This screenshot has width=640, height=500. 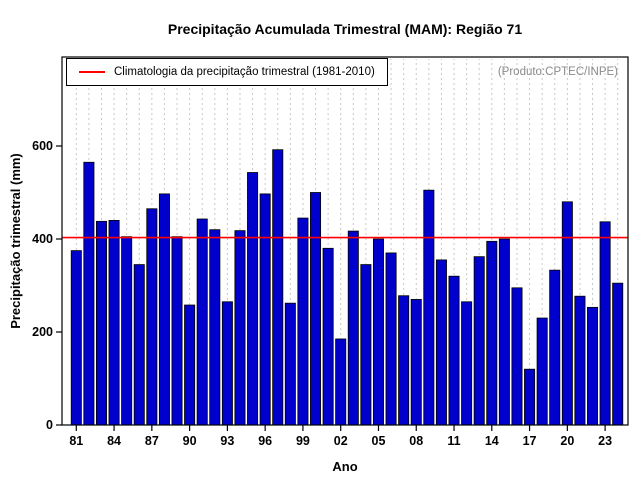 I want to click on x-tick-label: 87, so click(x=152, y=441).